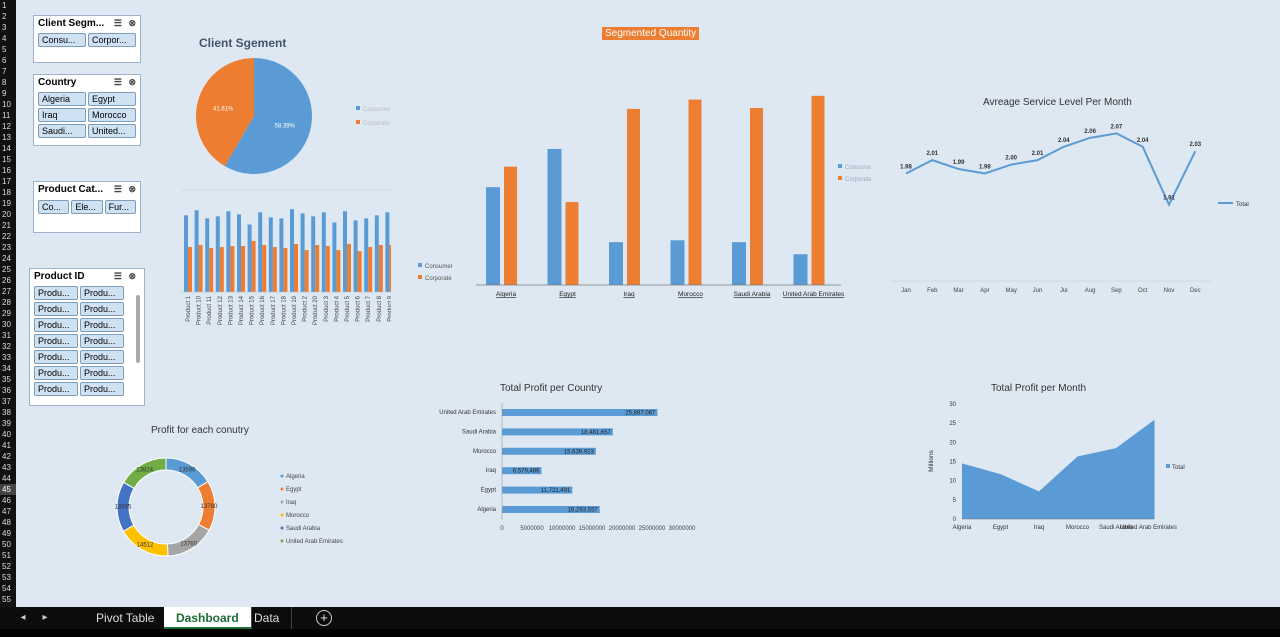 The image size is (1280, 637). What do you see at coordinates (6, 159) in the screenshot?
I see `row-number: 15` at bounding box center [6, 159].